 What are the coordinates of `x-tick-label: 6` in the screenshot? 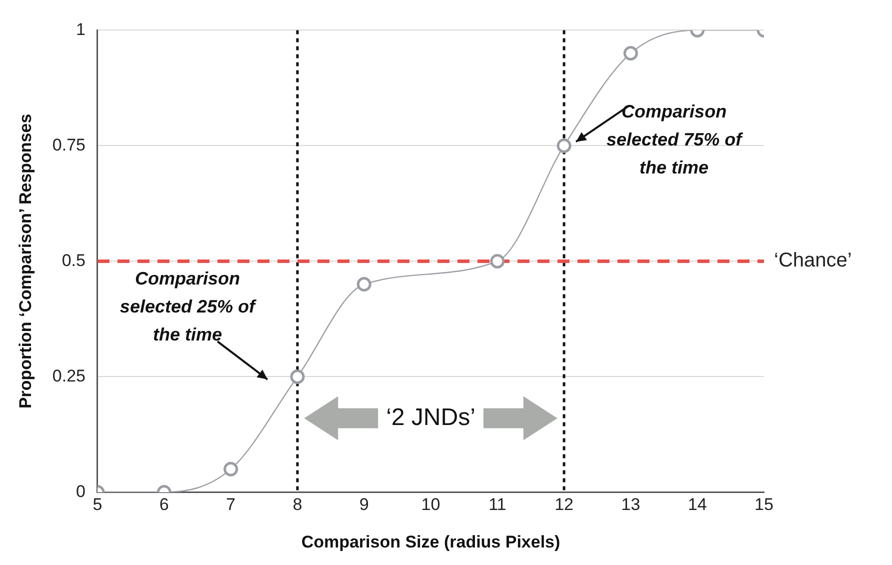 It's located at (164, 504).